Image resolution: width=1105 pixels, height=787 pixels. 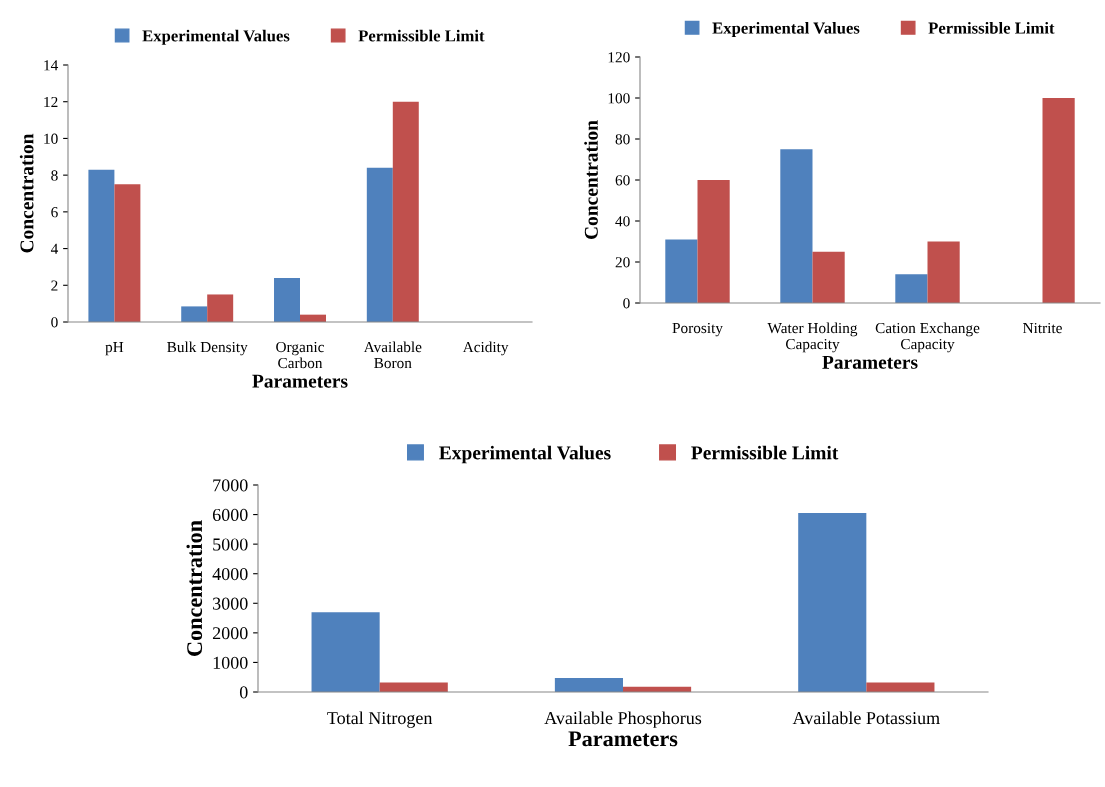 What do you see at coordinates (866, 718) in the screenshot?
I see `x-tick-label: Available Potassium` at bounding box center [866, 718].